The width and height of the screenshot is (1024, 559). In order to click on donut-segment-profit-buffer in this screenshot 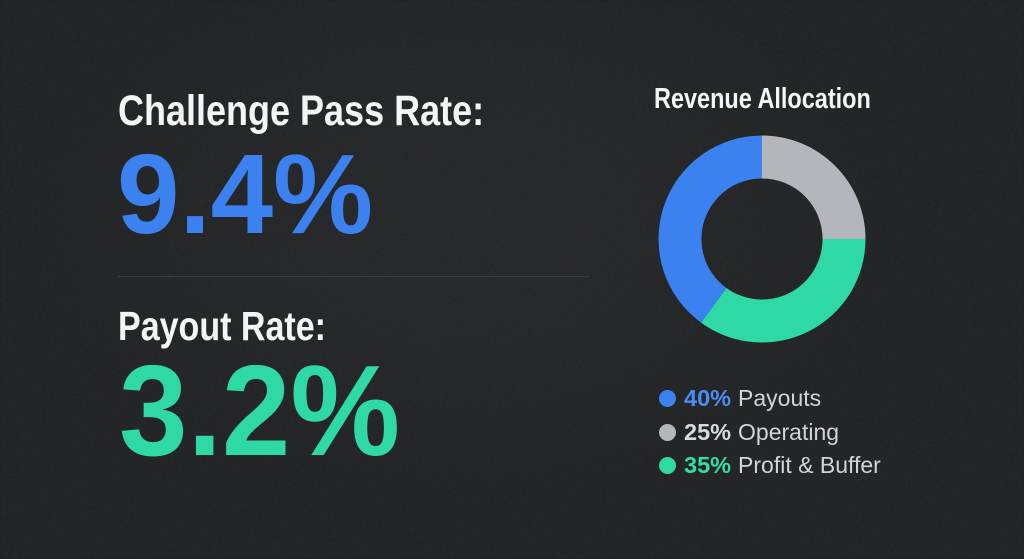, I will do `click(783, 291)`.